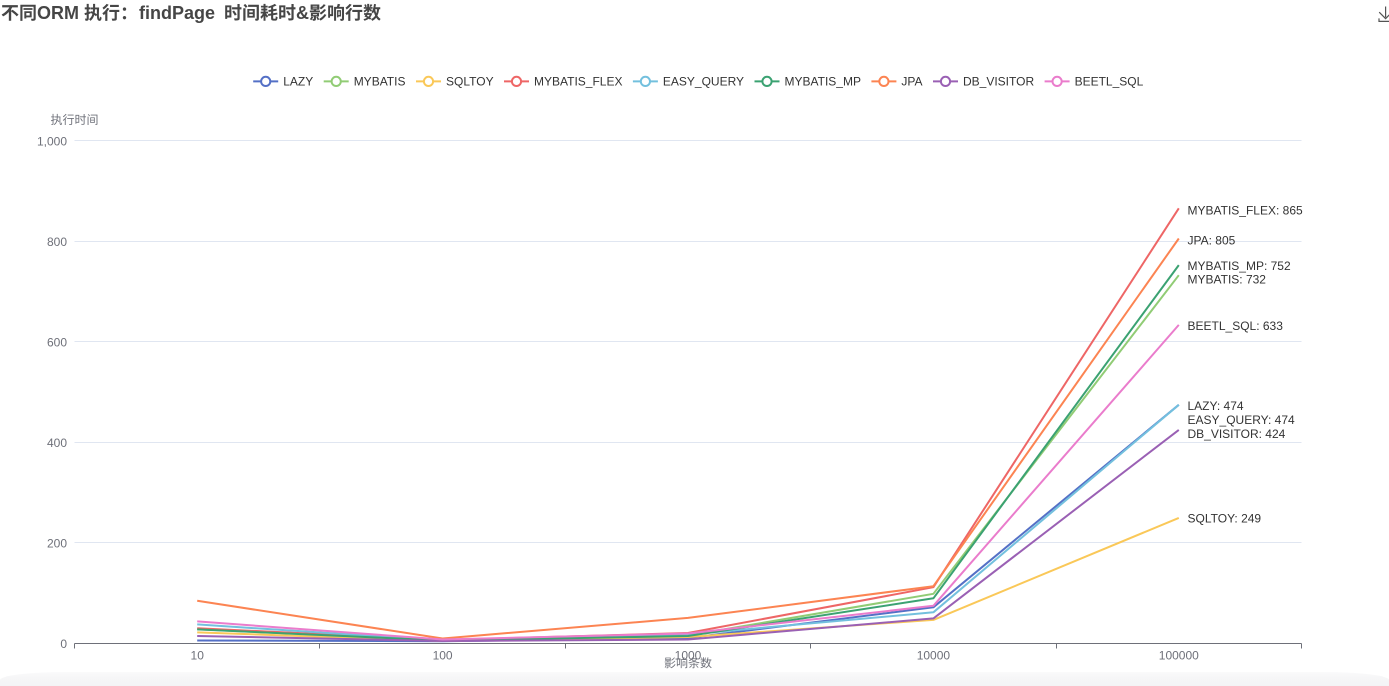 The height and width of the screenshot is (686, 1389). I want to click on svg-text: JPA, so click(911, 82).